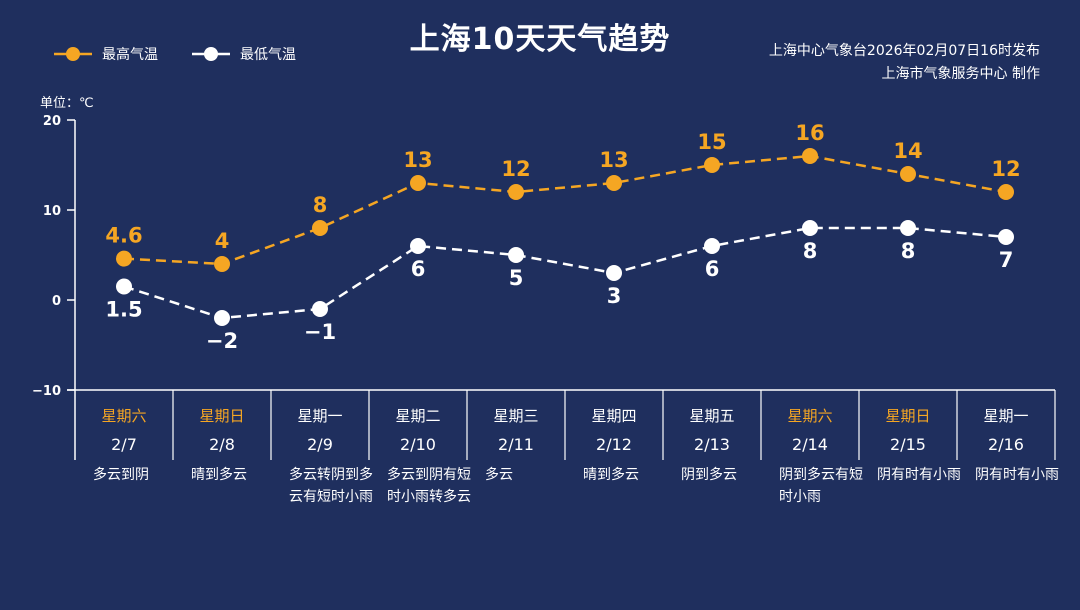 This screenshot has width=1080, height=610. What do you see at coordinates (222, 241) in the screenshot?
I see `high-temp-label: 4` at bounding box center [222, 241].